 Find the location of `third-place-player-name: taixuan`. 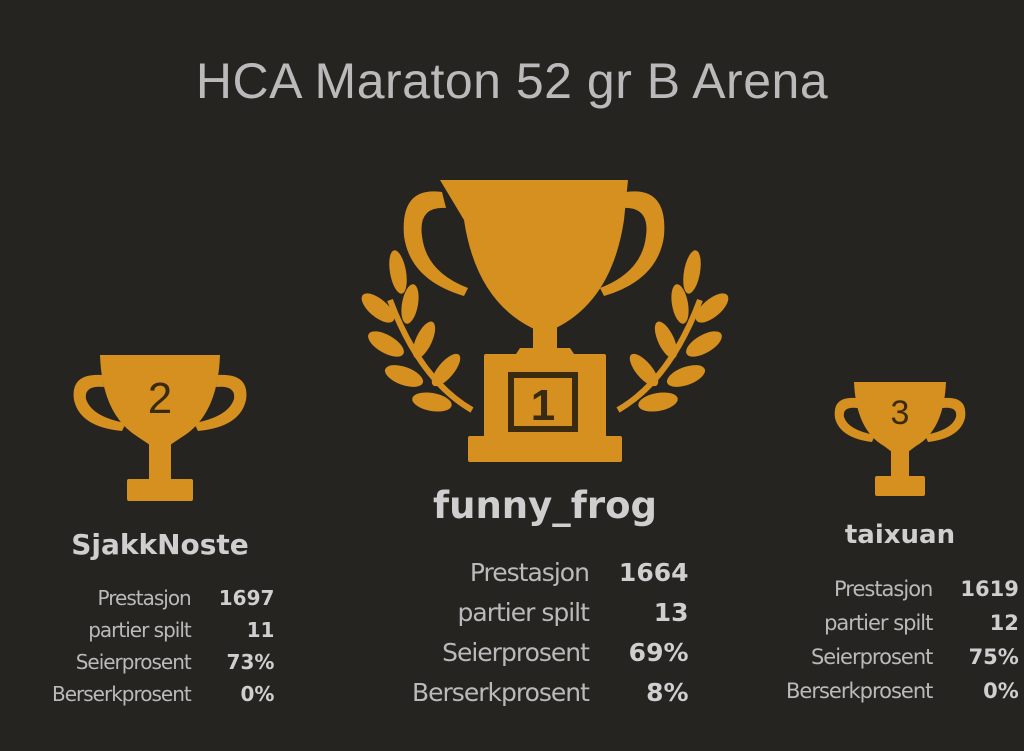

third-place-player-name: taixuan is located at coordinates (900, 535).